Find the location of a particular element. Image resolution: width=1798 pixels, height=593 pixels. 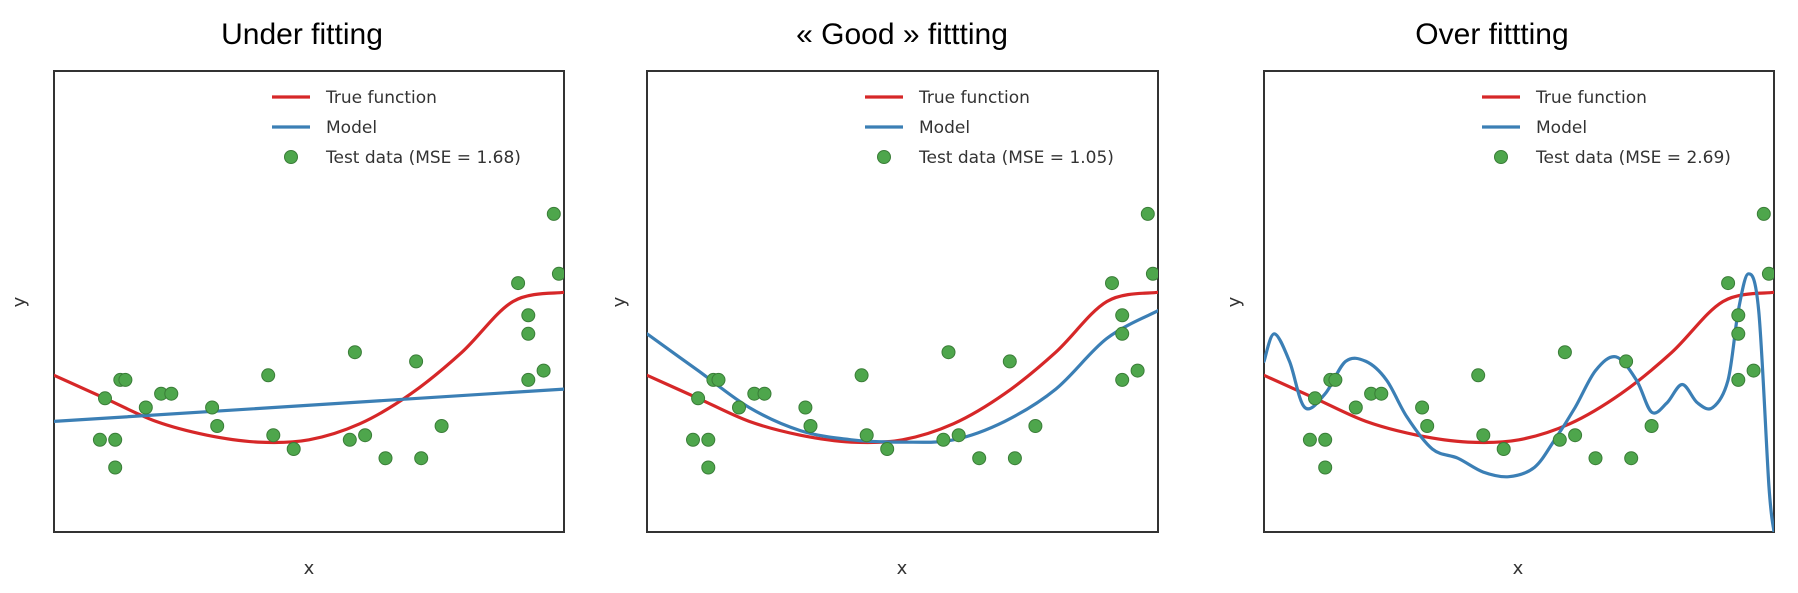

panel-title: Under fitting is located at coordinates (302, 34).